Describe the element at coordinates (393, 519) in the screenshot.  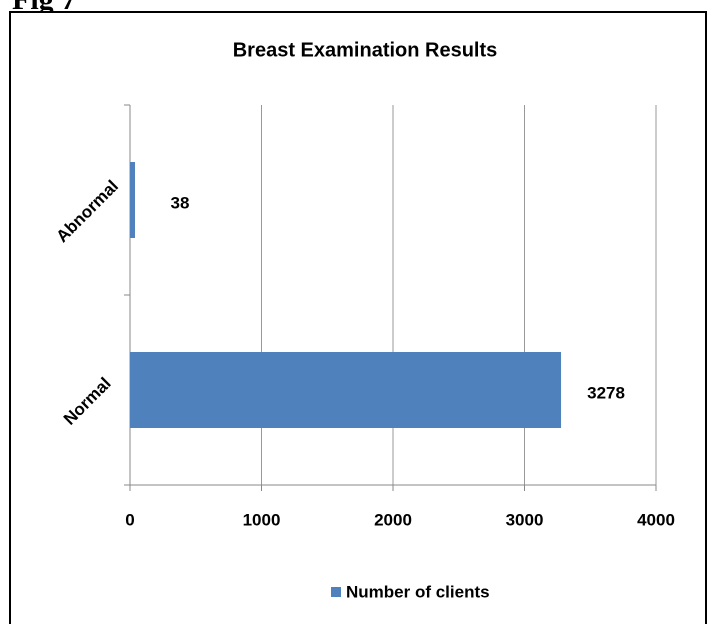
I see `x-tick-label: 2000` at that location.